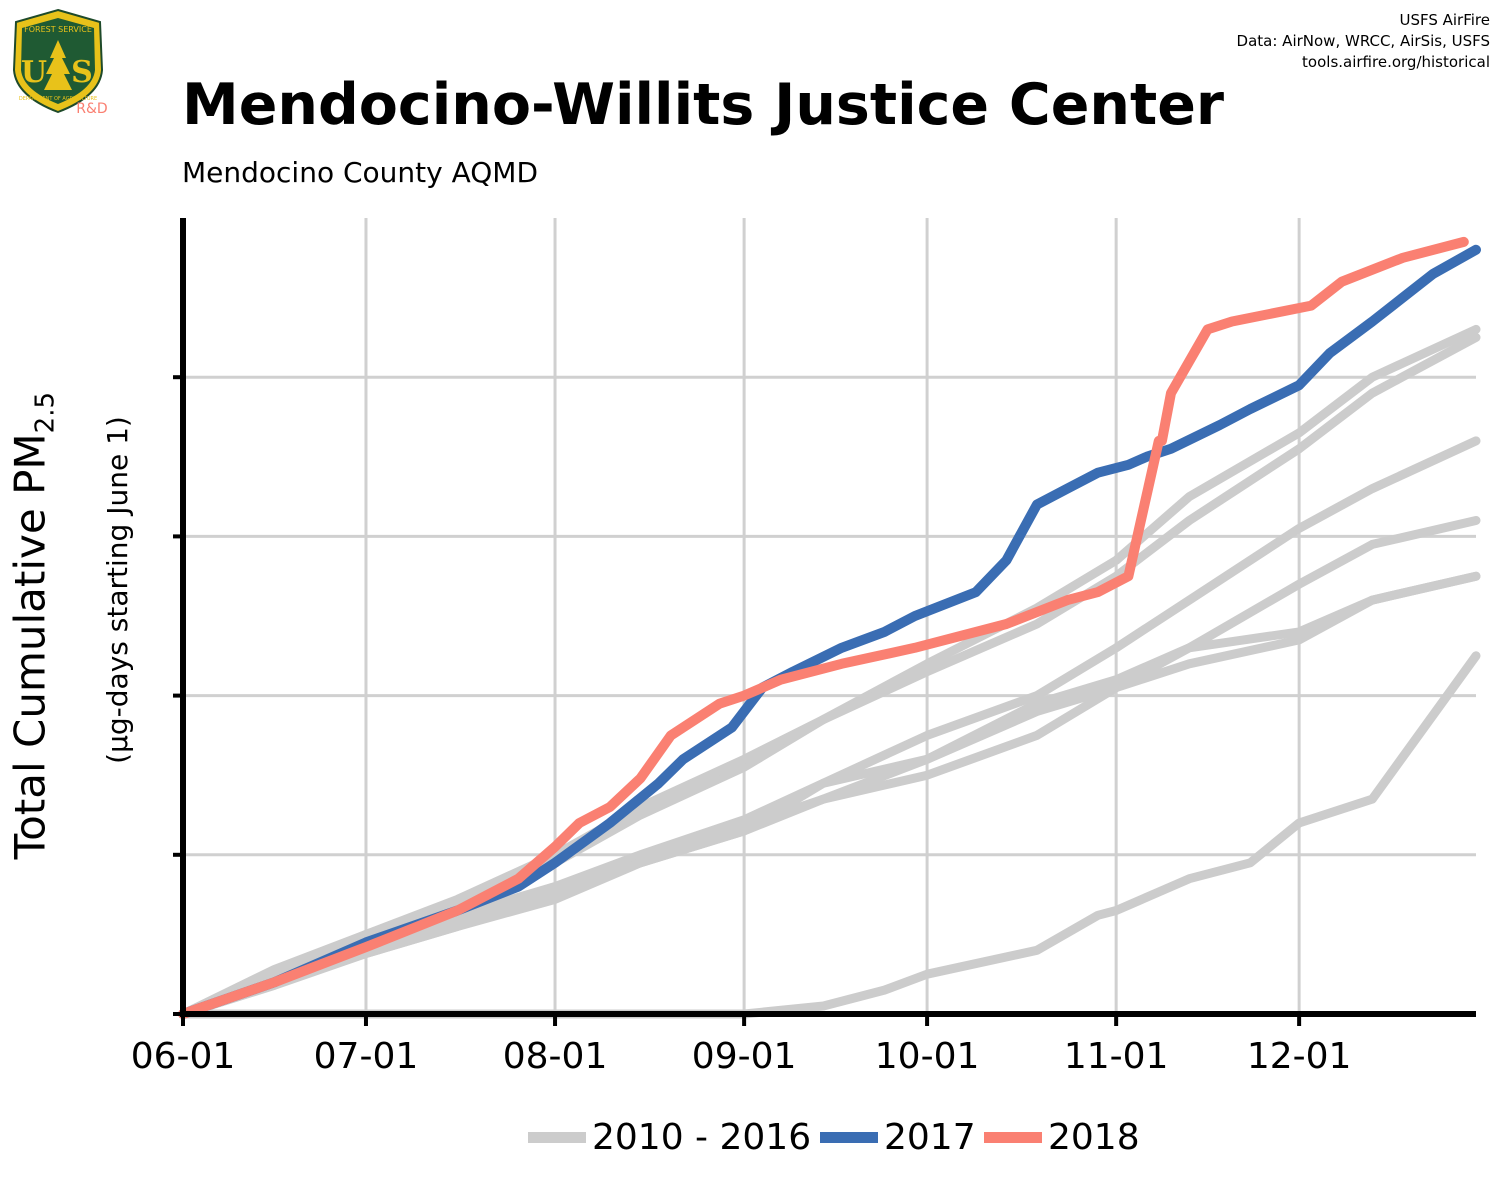 The width and height of the screenshot is (1500, 1200). I want to click on logo-tree, so click(58, 65).